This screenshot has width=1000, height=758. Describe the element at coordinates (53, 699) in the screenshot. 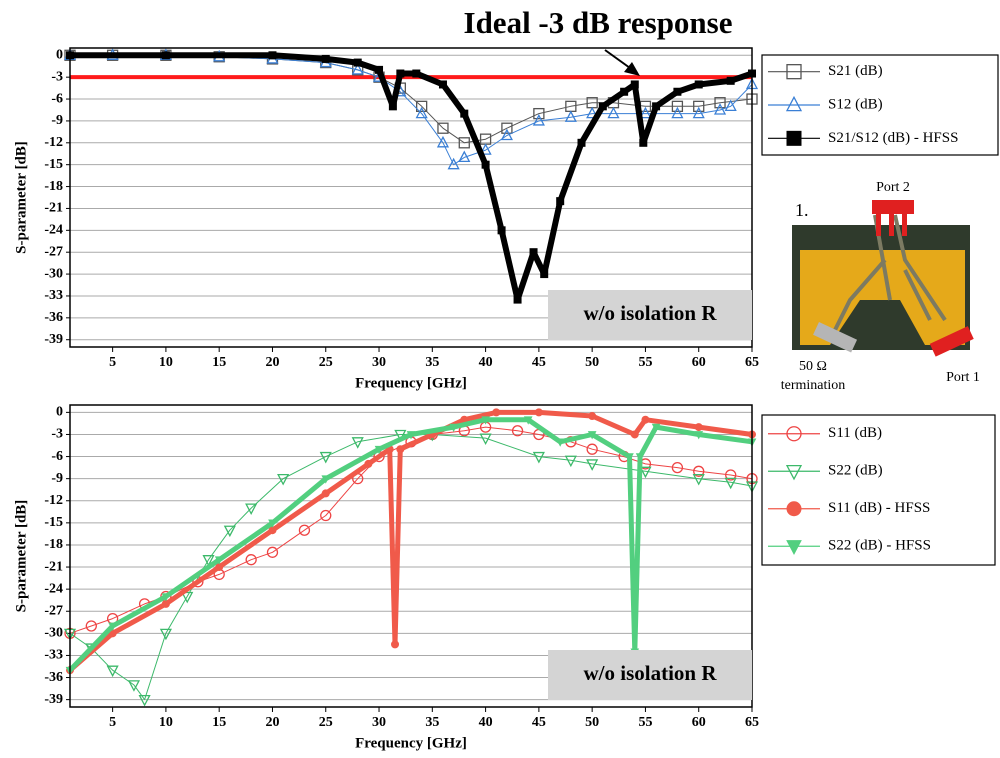

I see `y-tick-label: -39` at that location.